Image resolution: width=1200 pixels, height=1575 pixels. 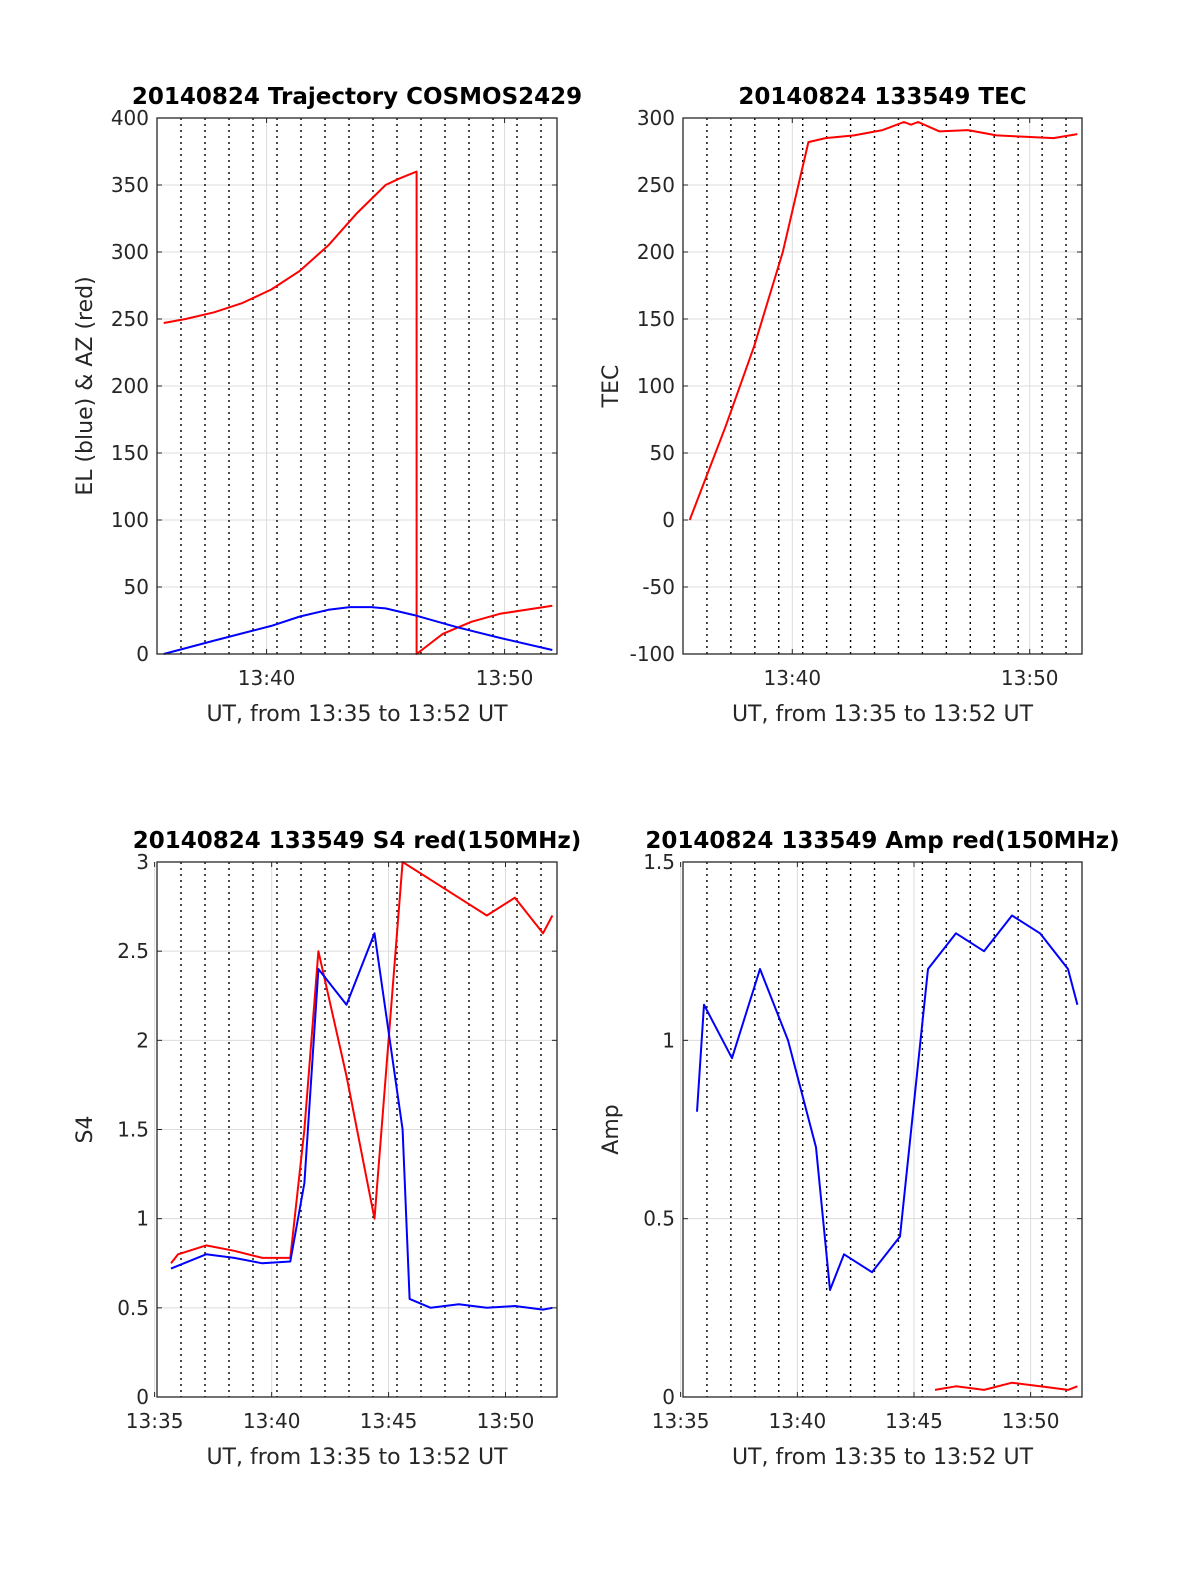 What do you see at coordinates (133, 951) in the screenshot?
I see `y-tick-label: 2.5` at bounding box center [133, 951].